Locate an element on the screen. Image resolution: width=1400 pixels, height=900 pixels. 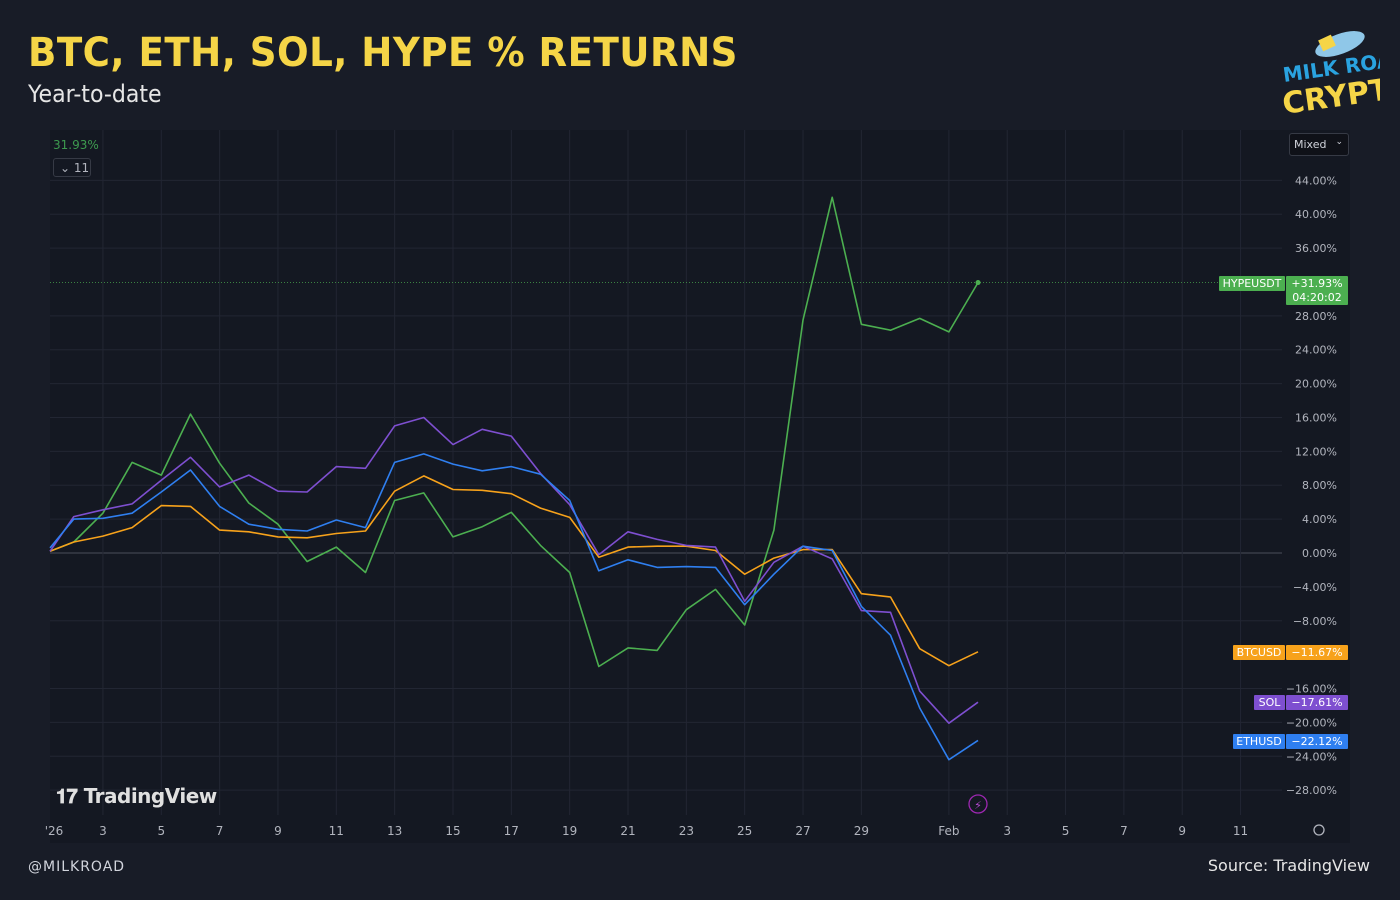
series-name-label: SOL is located at coordinates (1270, 702).